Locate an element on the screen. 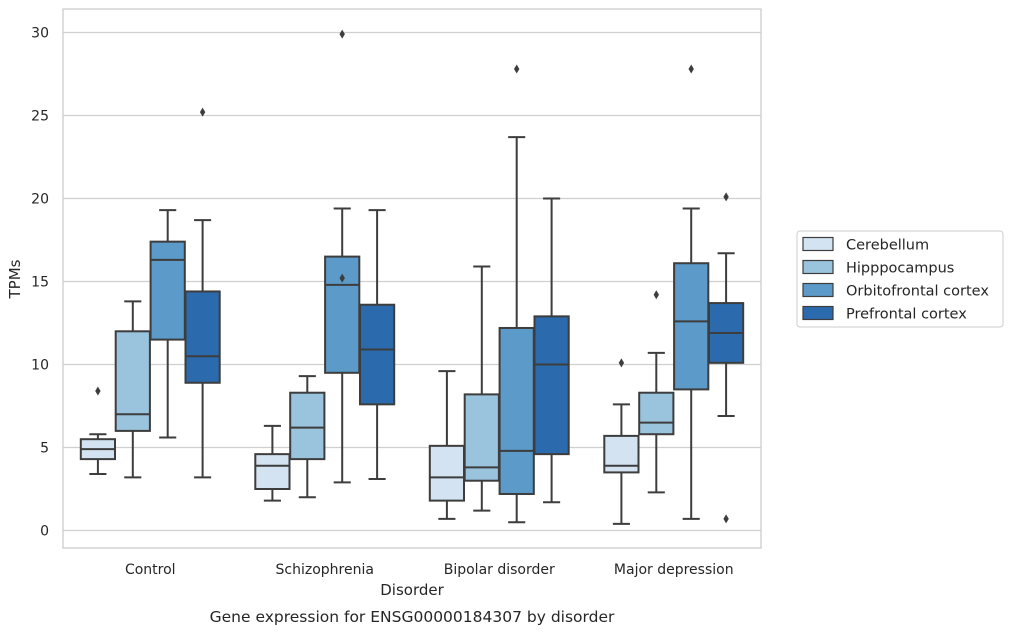 Image resolution: width=1013 pixels, height=634 pixels. y-tick-label: 20 is located at coordinates (40, 200).